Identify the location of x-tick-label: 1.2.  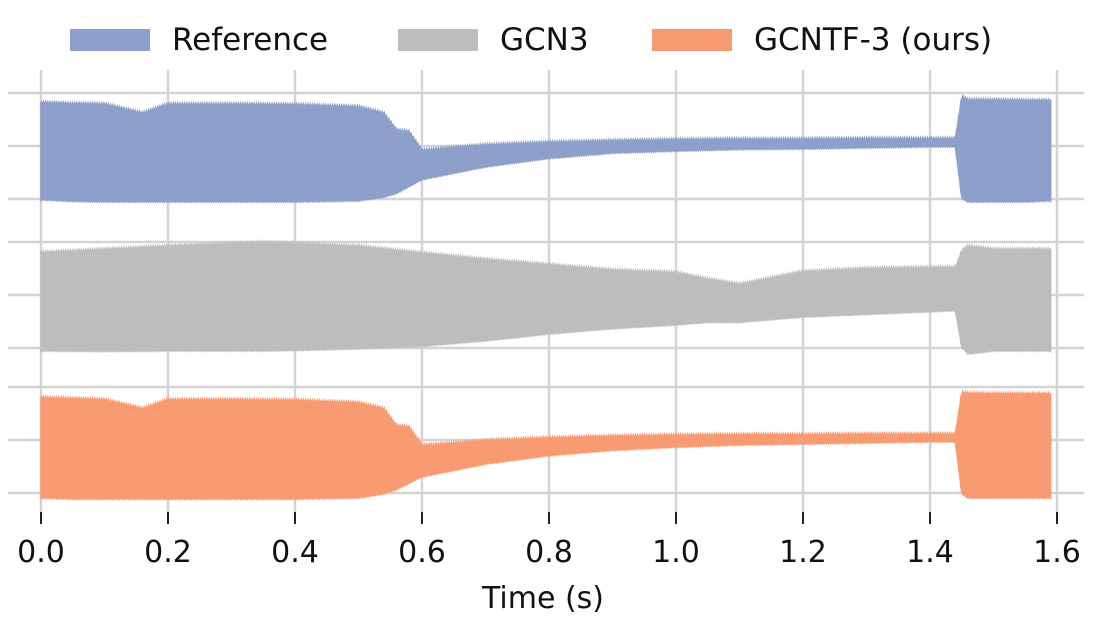
(803, 552).